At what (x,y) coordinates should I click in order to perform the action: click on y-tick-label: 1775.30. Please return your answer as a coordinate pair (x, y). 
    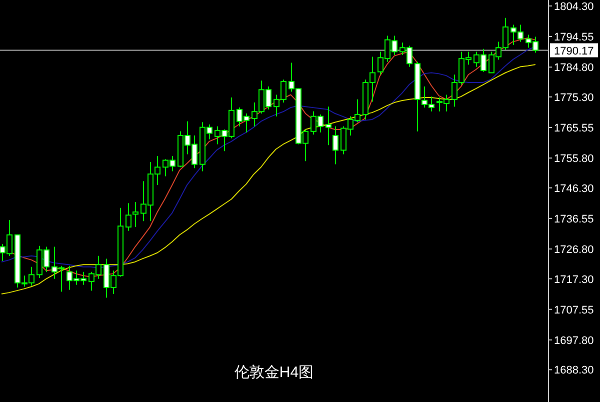
    Looking at the image, I should click on (574, 98).